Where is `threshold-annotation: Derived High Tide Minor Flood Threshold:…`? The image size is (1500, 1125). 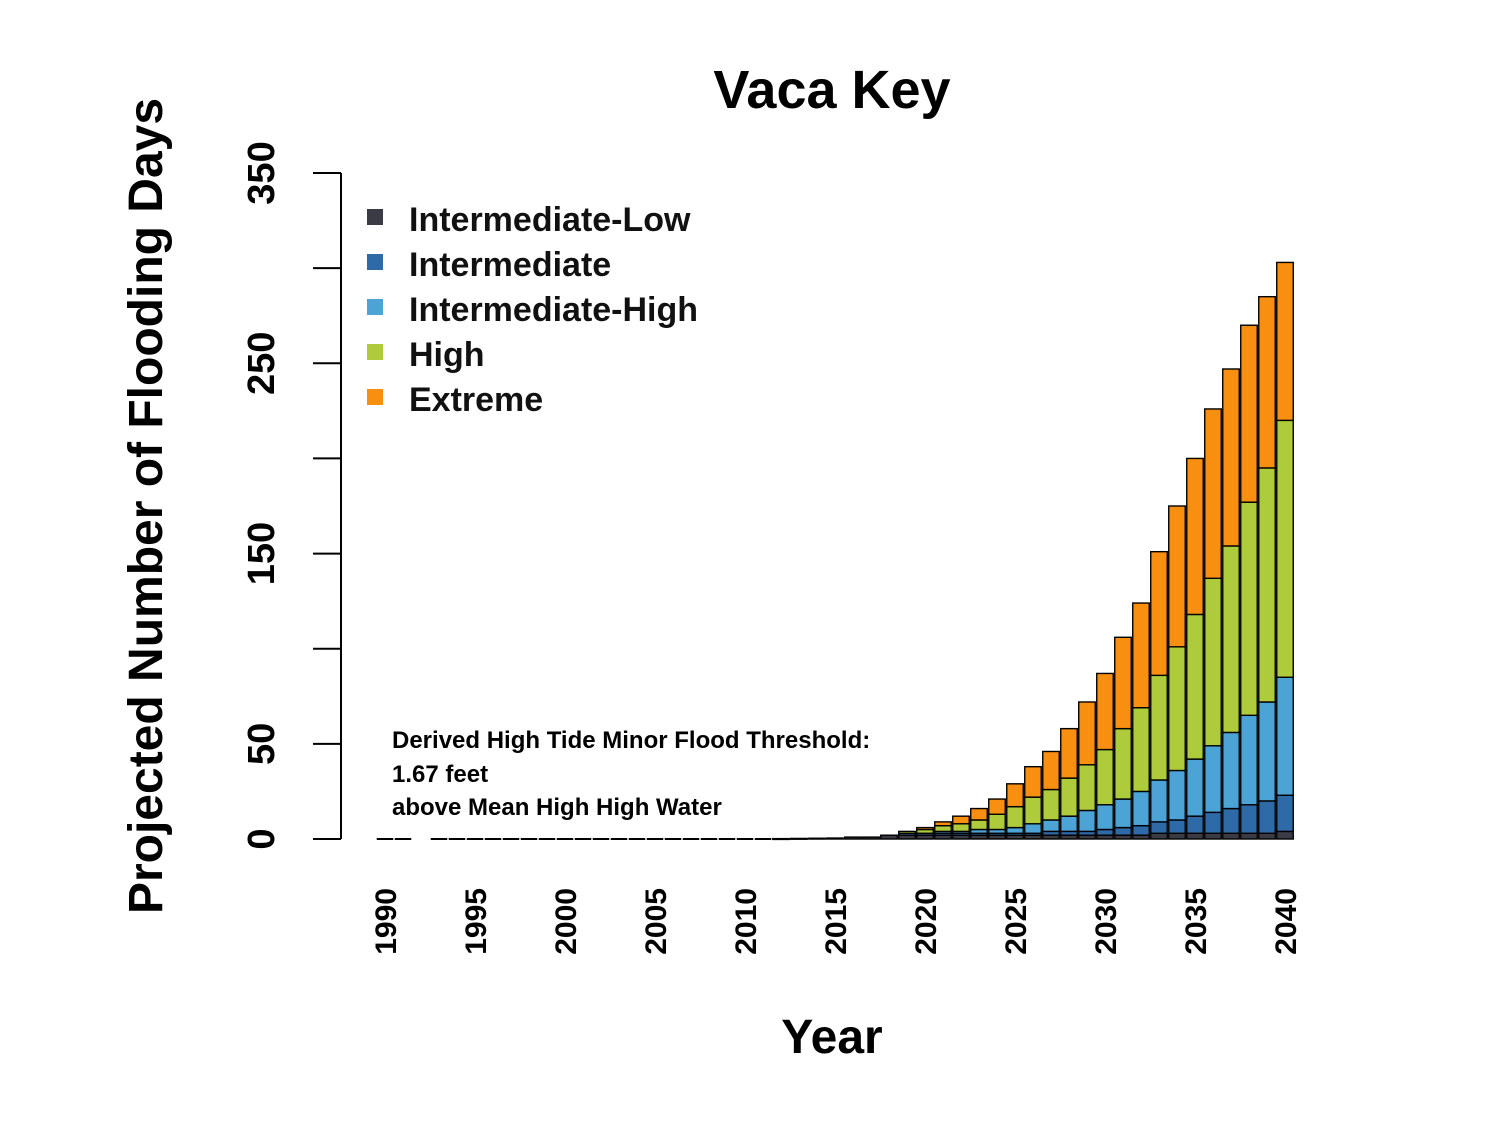 threshold-annotation: Derived High Tide Minor Flood Threshold:… is located at coordinates (631, 774).